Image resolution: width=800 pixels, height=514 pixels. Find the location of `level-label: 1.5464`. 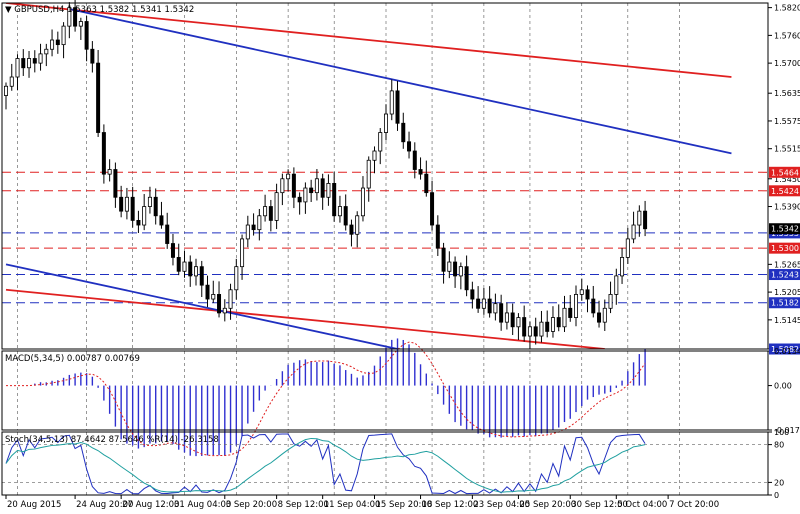

level-label: 1.5464 is located at coordinates (785, 172).